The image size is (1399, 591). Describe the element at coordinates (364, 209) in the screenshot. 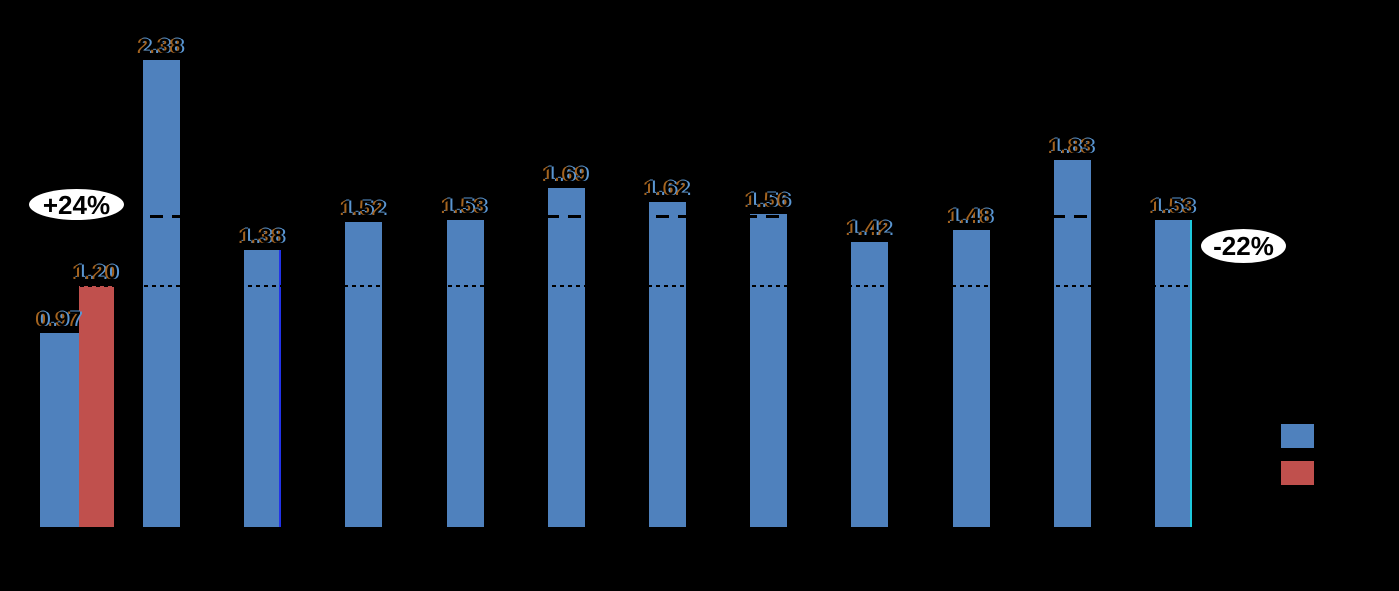

I see `bar-value-label: 1.52` at that location.